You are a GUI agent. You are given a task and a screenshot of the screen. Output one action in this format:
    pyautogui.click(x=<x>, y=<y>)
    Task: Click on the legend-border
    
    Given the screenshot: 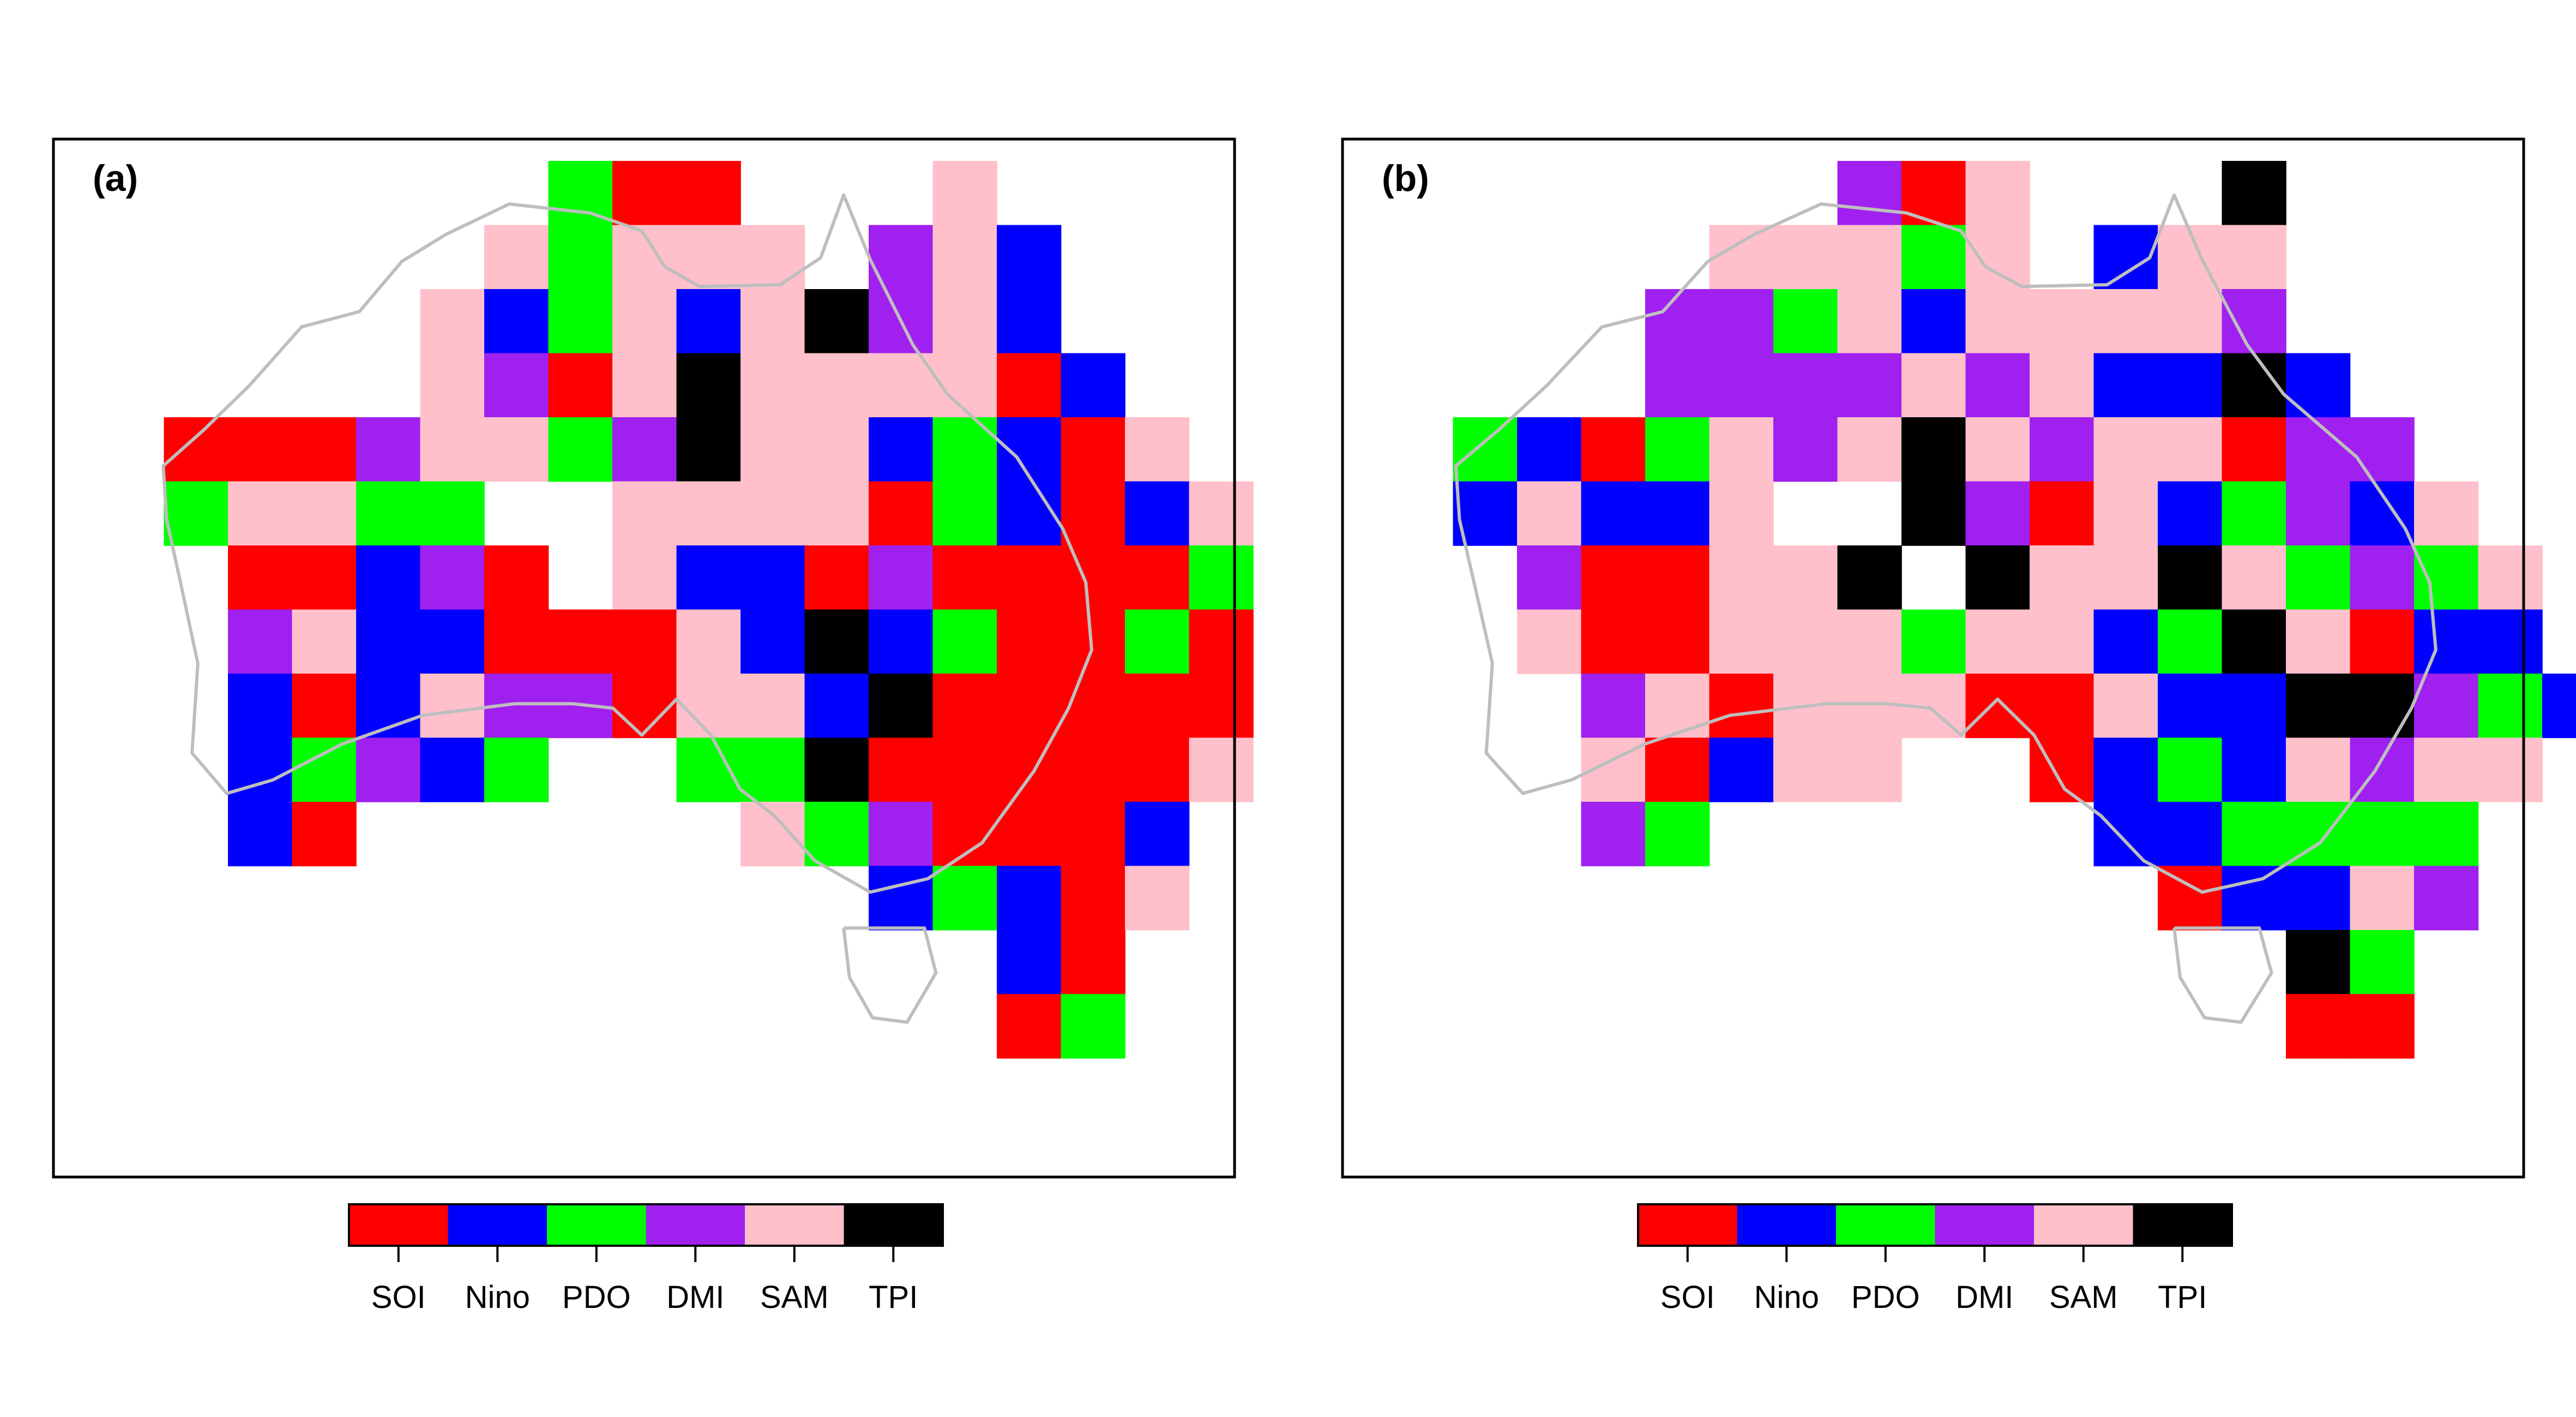 What is the action you would take?
    pyautogui.click(x=646, y=1225)
    